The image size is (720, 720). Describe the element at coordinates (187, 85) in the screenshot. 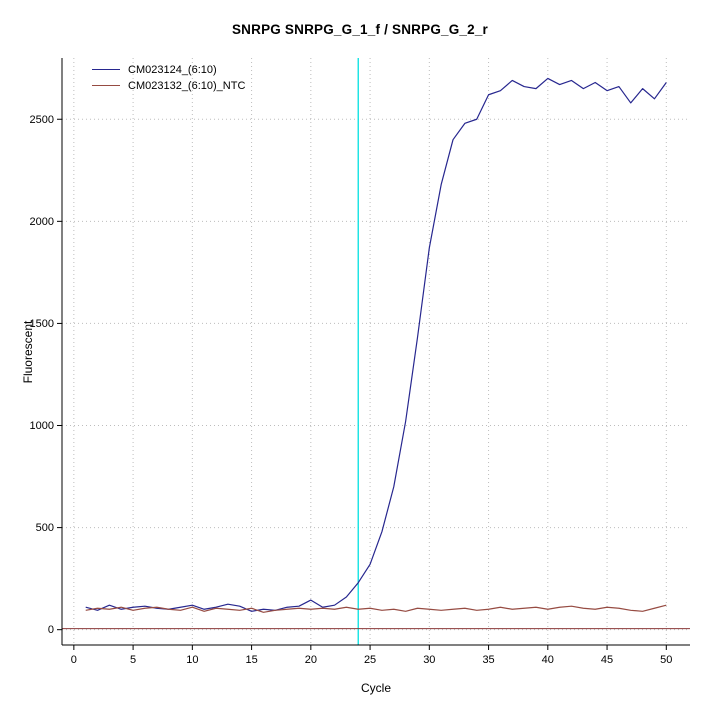

I see `legend-label-ntc: CM023132_(6:10)_NTC` at that location.